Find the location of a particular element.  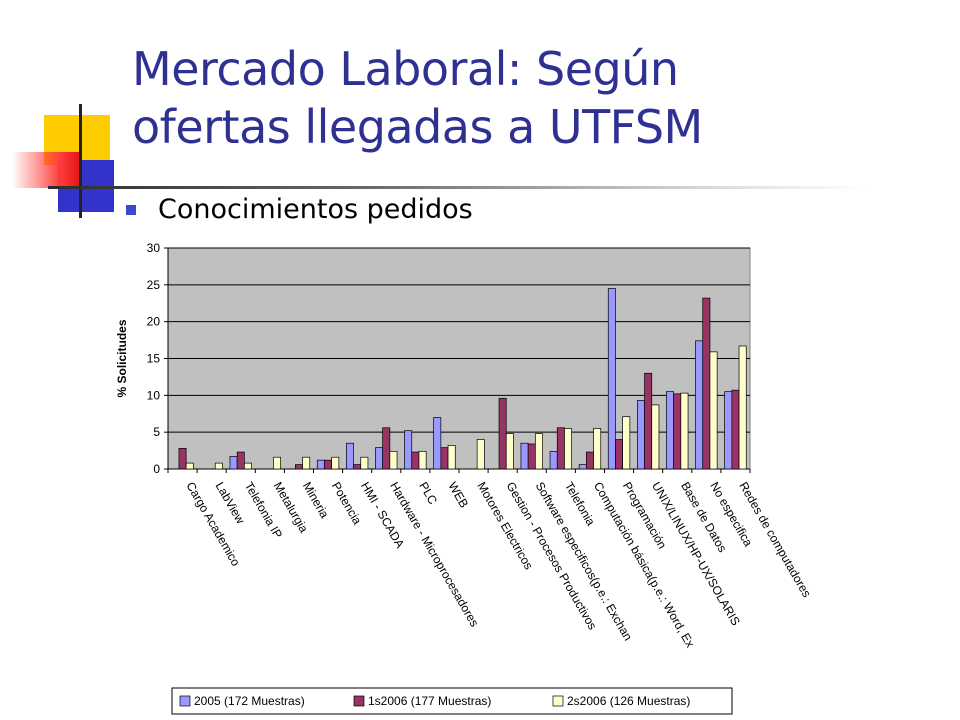

decor-red-streak is located at coordinates (47, 170).